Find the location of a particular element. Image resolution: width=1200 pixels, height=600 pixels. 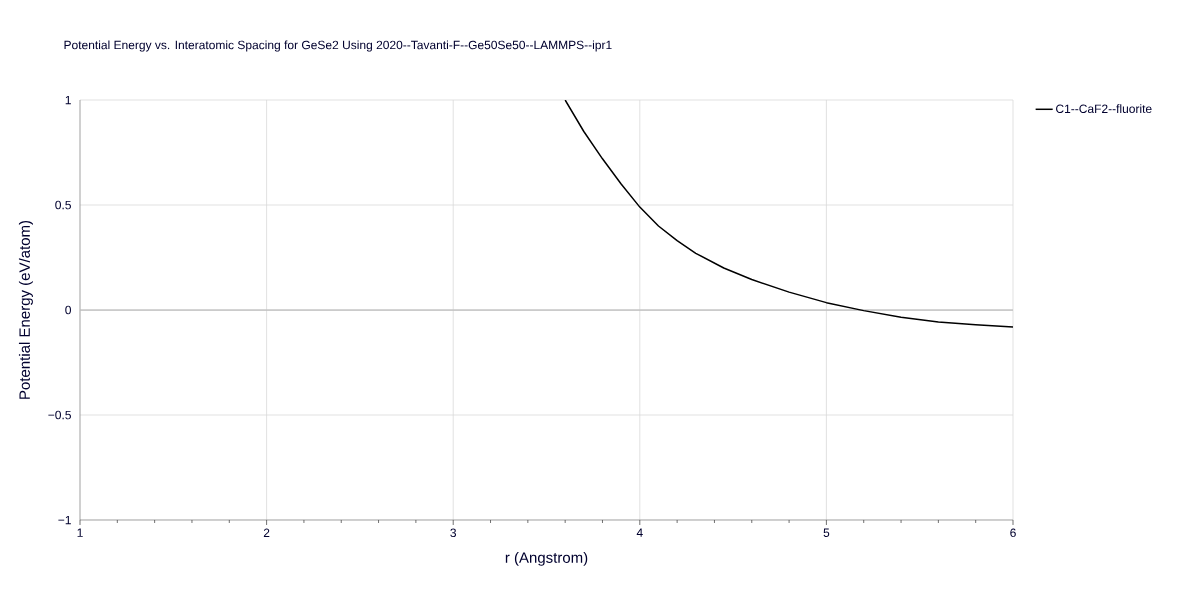

x-tick-label: 1 is located at coordinates (80, 532).